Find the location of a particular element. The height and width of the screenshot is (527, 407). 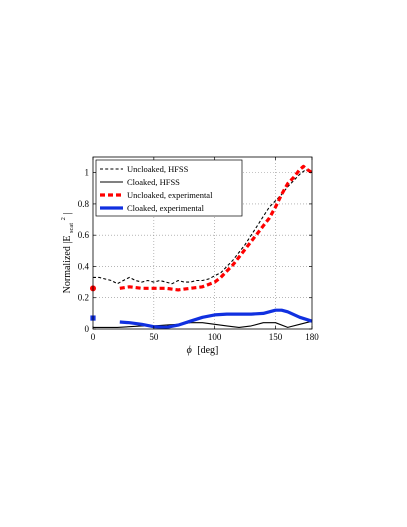

y-tick-label: 0.4 is located at coordinates (84, 266).